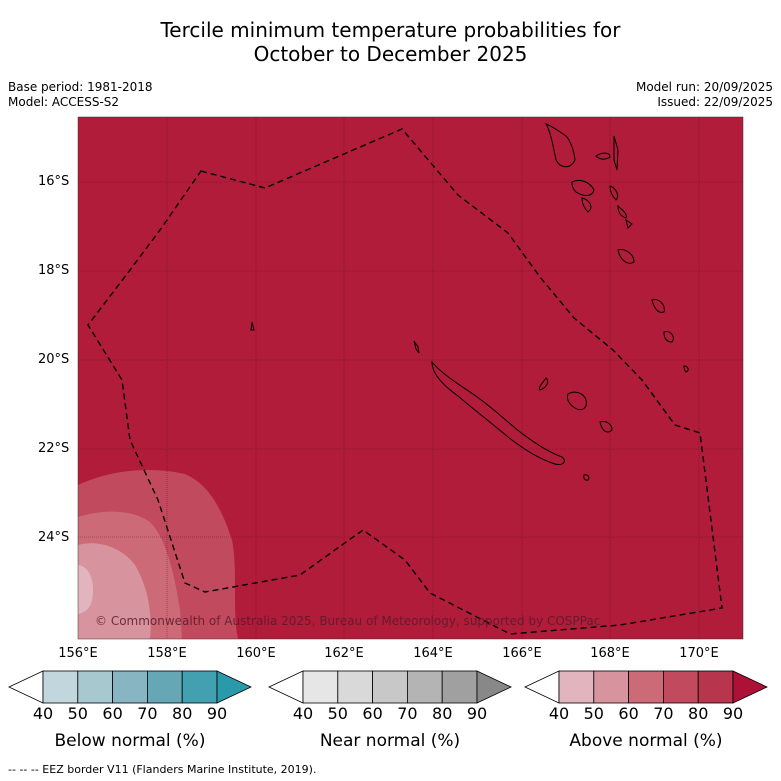 The width and height of the screenshot is (781, 781). What do you see at coordinates (544, 384) in the screenshot?
I see `ouvea-island` at bounding box center [544, 384].